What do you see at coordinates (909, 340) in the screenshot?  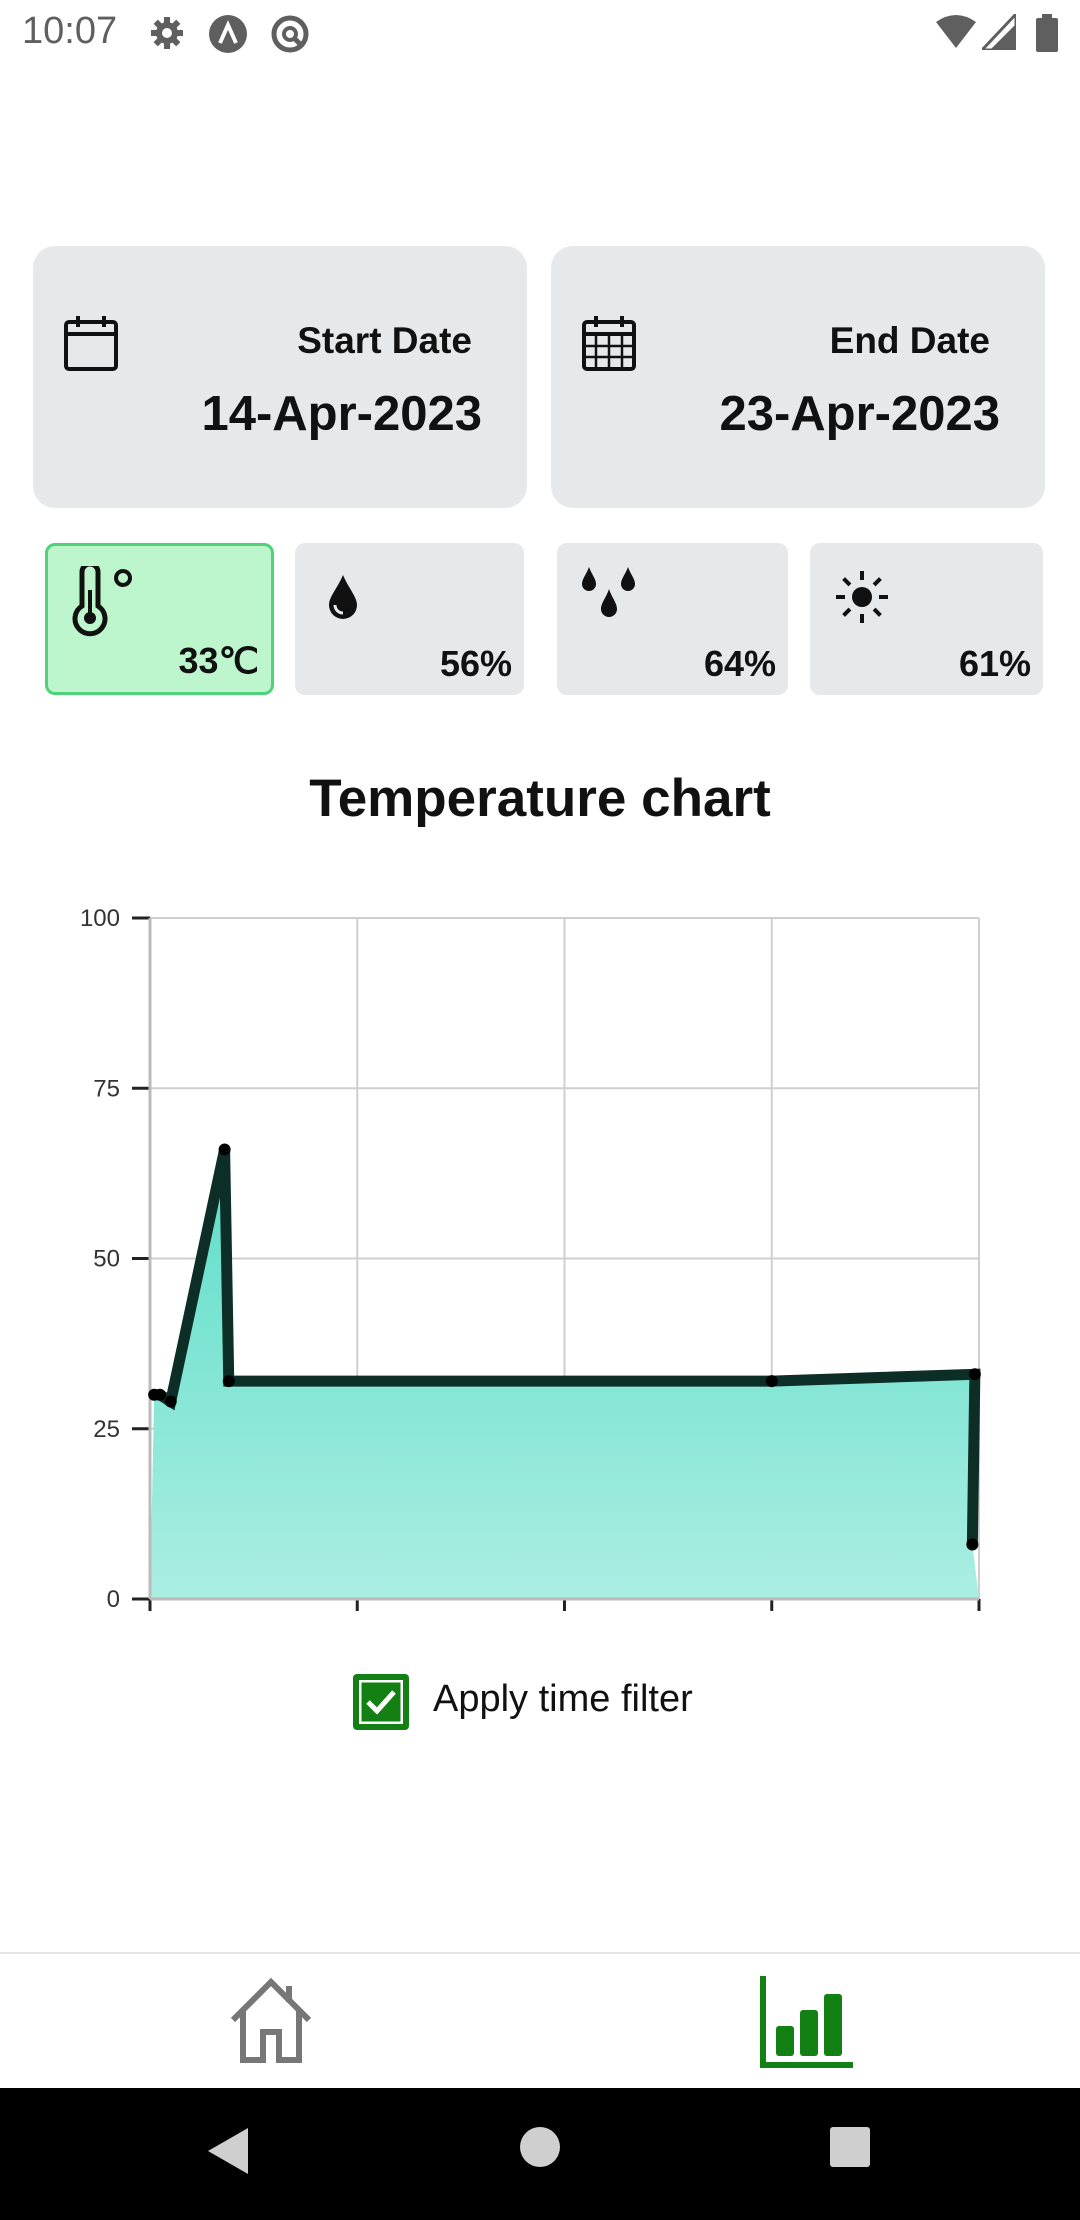 I see `end-date-label: End Date` at bounding box center [909, 340].